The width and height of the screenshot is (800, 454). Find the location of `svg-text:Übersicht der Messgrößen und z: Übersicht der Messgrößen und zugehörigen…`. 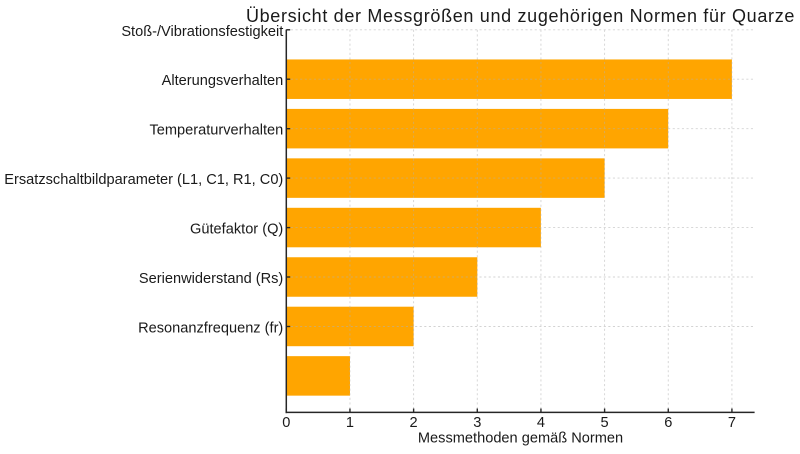

svg-text:Übersicht der Messgrößen und z: Übersicht der Messgrößen und zugehörigen… is located at coordinates (520, 16).